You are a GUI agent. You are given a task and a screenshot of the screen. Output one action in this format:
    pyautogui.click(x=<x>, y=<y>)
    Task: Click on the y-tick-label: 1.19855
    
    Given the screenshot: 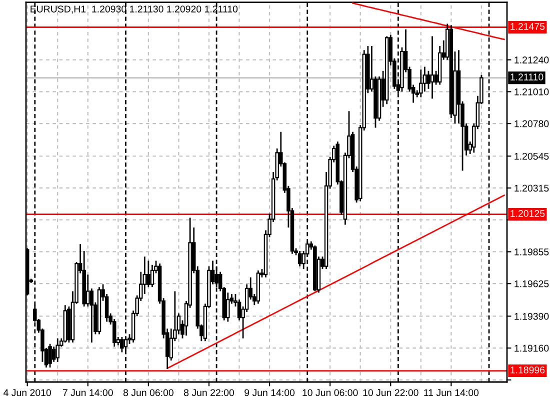 What is the action you would take?
    pyautogui.click(x=531, y=252)
    